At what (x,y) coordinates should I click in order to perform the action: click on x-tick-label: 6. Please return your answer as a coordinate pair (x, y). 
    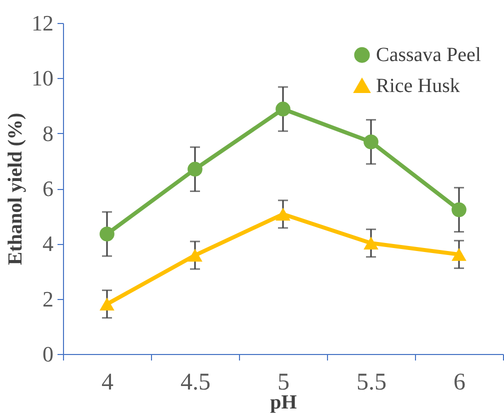
    Looking at the image, I should click on (460, 383).